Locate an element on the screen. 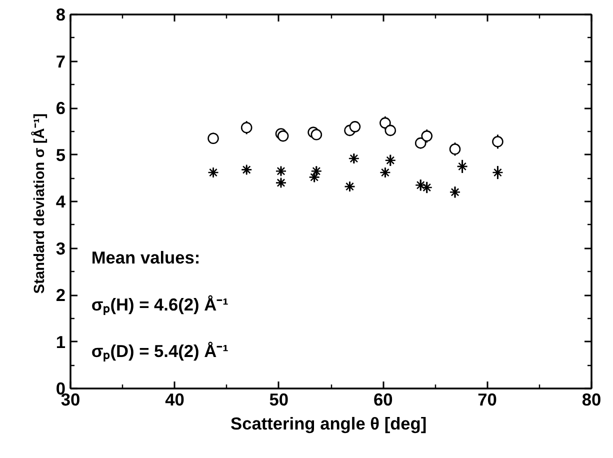  y-tick-label: 6 is located at coordinates (61, 108).